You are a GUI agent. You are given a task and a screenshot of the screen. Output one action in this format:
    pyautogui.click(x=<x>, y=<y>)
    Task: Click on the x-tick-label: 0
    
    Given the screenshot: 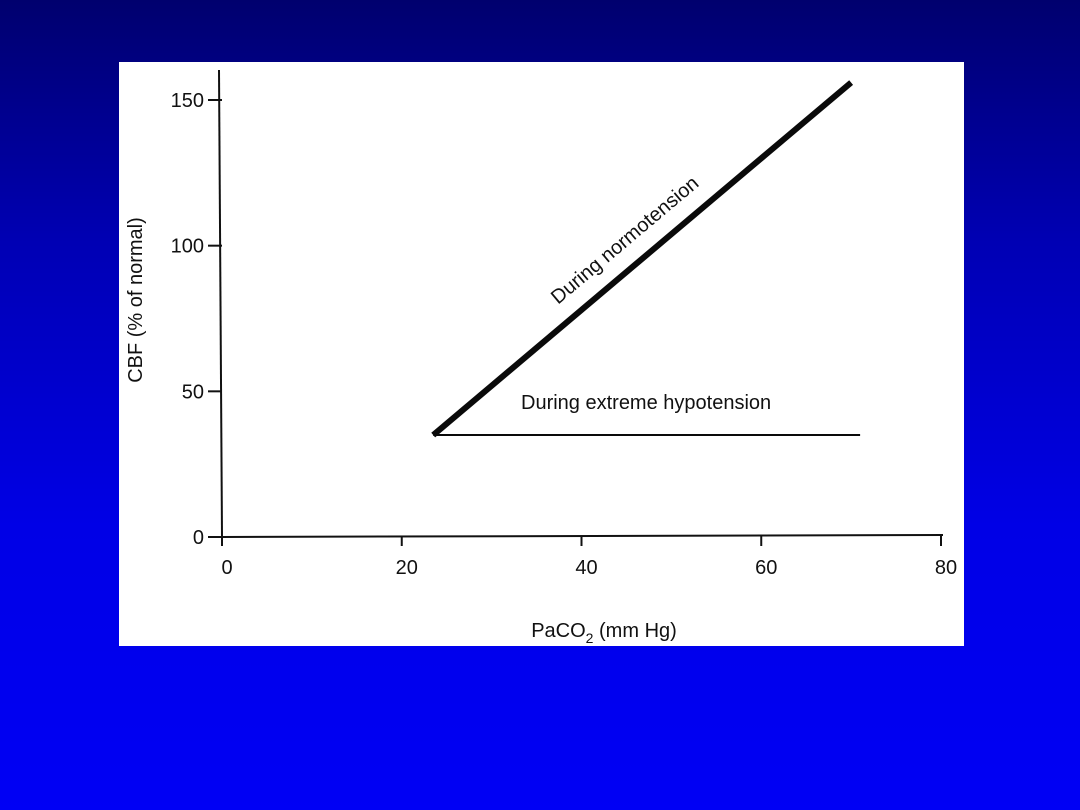 What is the action you would take?
    pyautogui.click(x=226, y=568)
    